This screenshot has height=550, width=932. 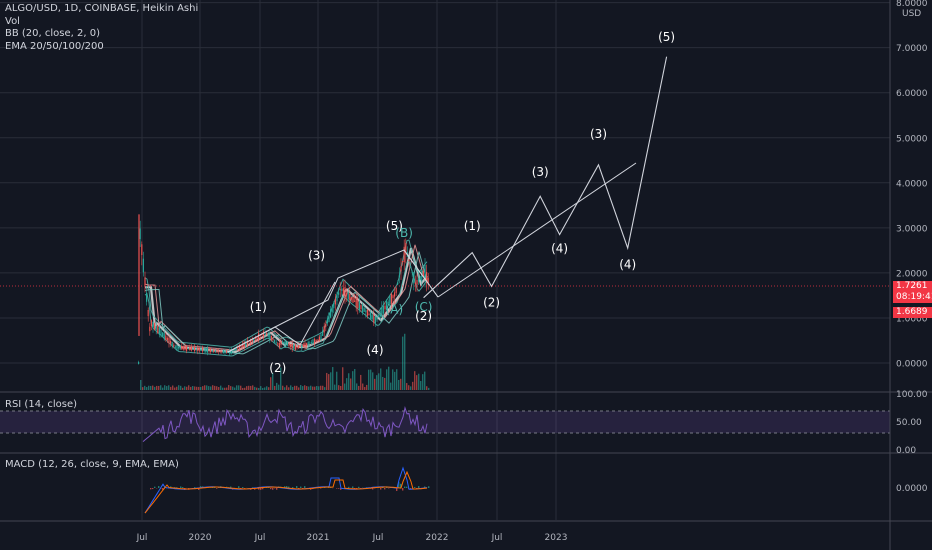 What do you see at coordinates (54, 46) in the screenshot?
I see `legend-ema: EMA 20/50/100/200` at bounding box center [54, 46].